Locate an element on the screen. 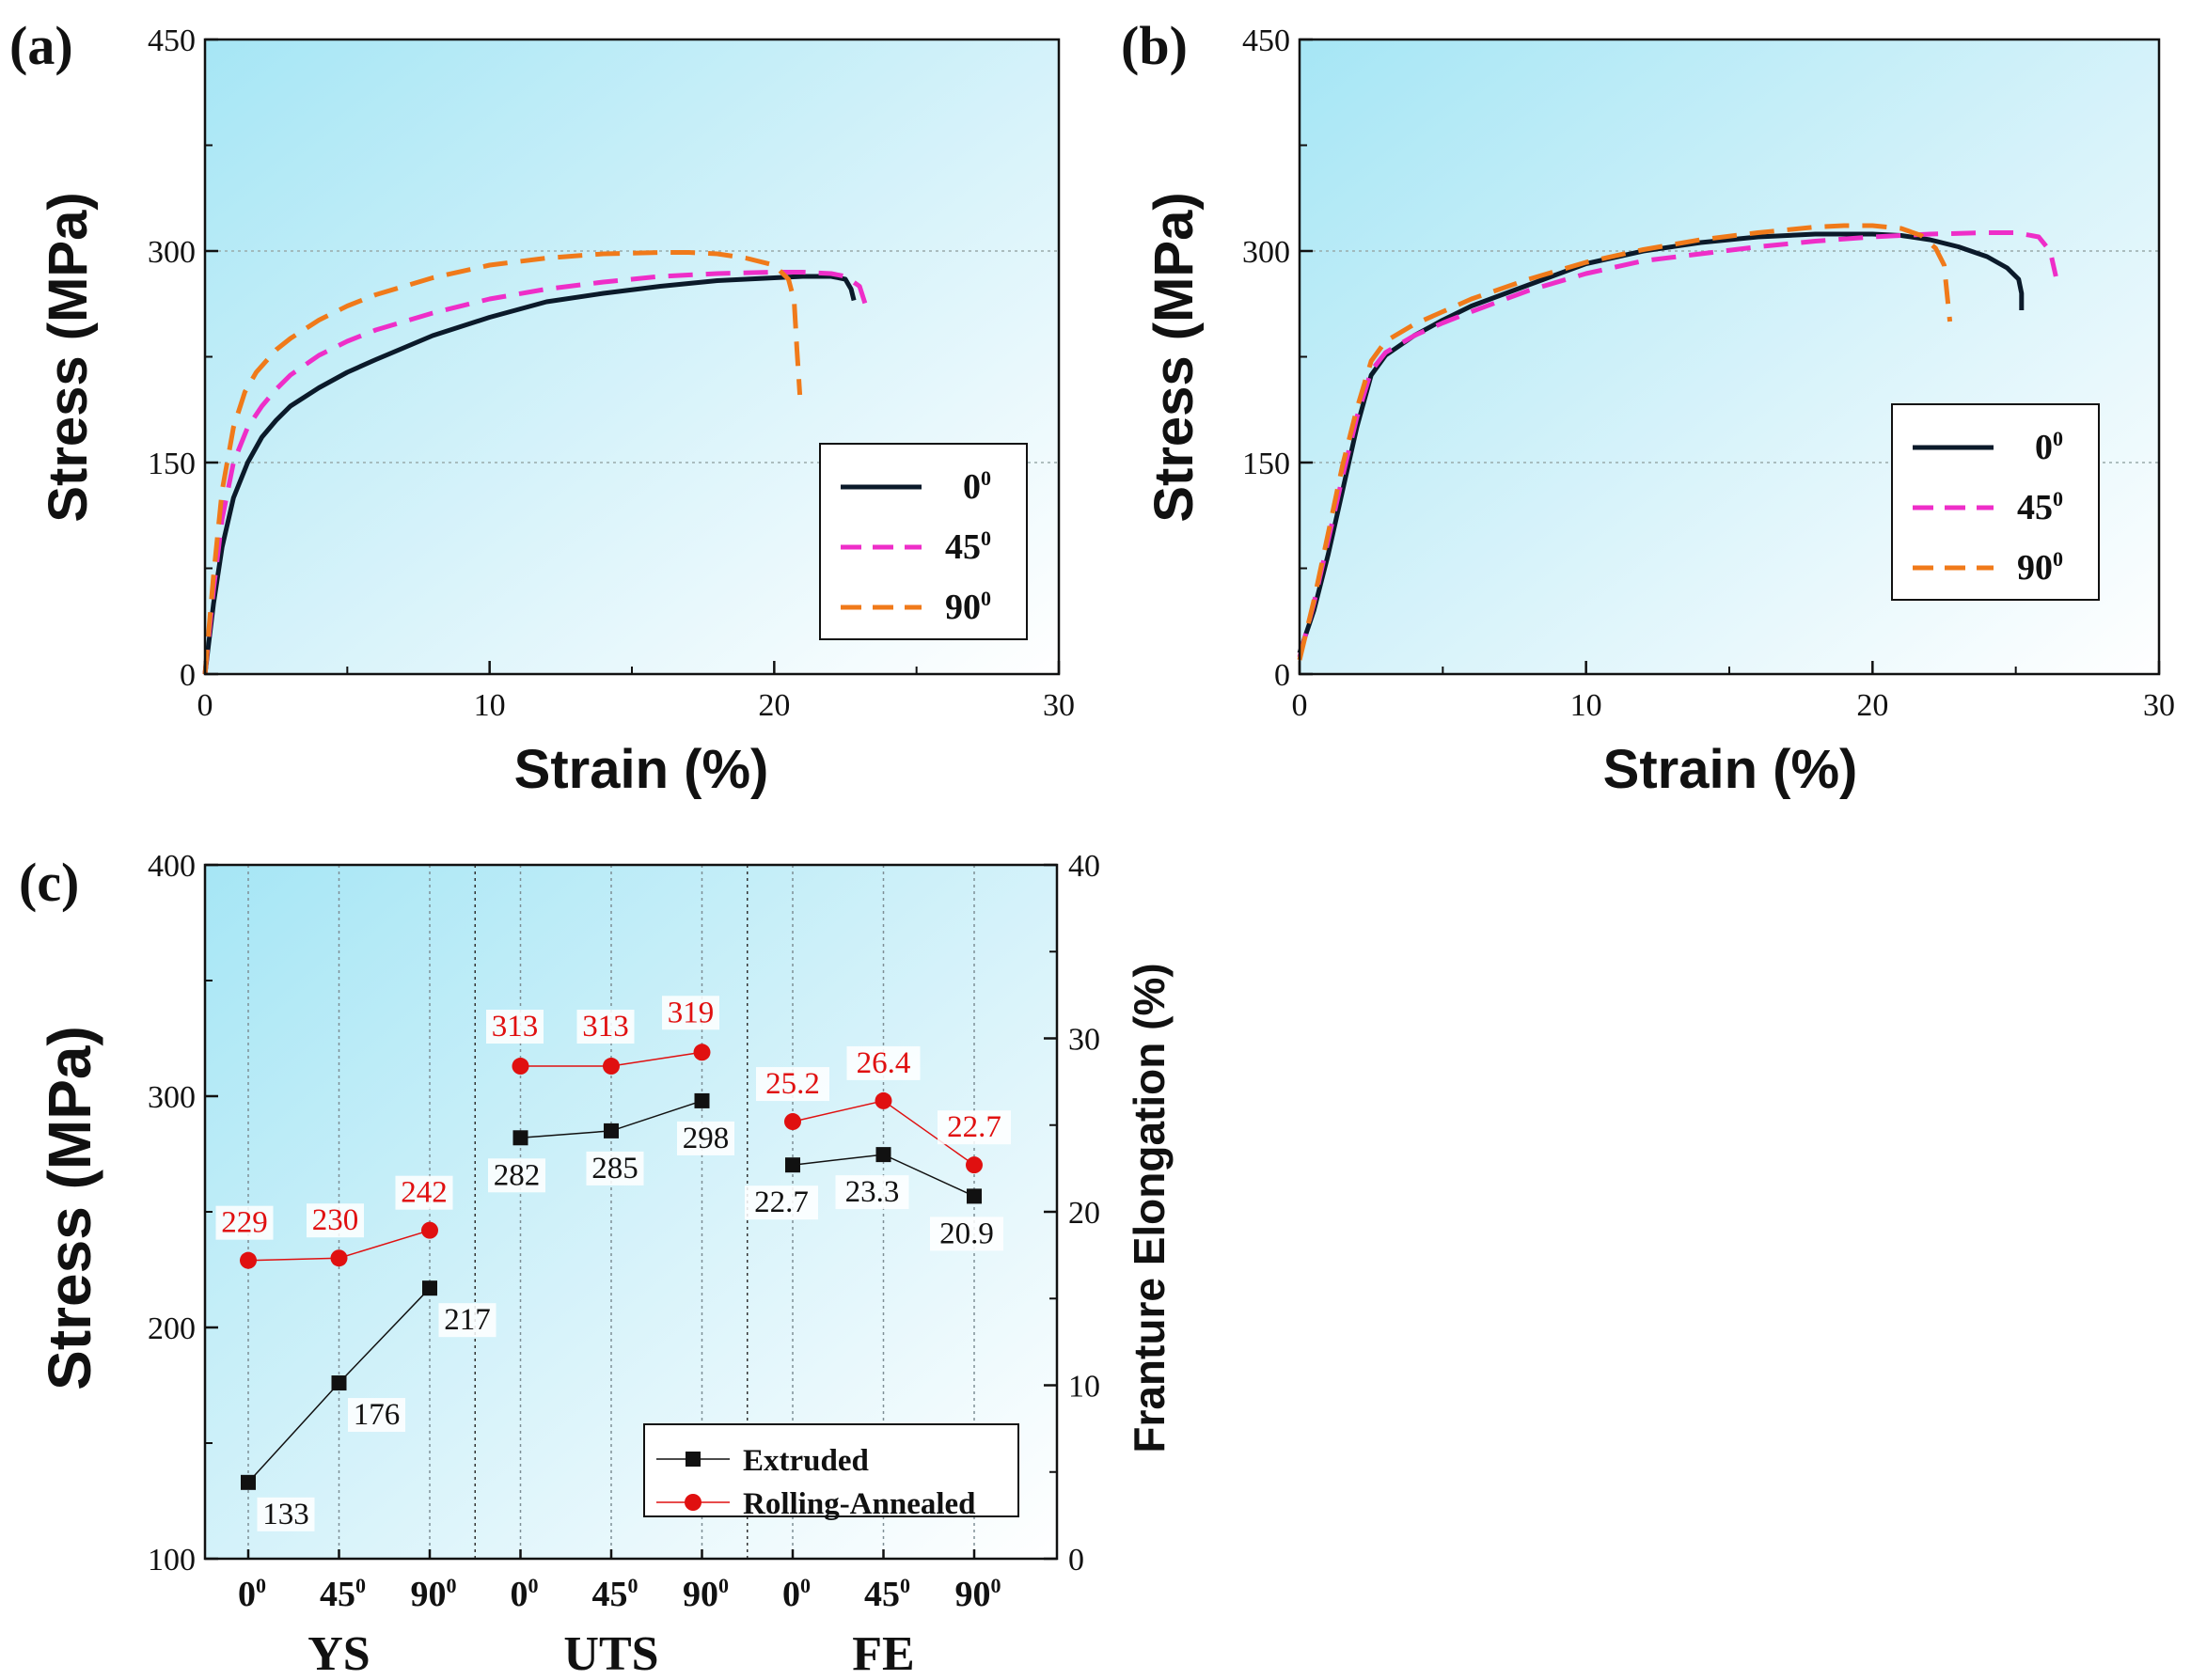  legend-label-0-value: 0 is located at coordinates (972, 487).